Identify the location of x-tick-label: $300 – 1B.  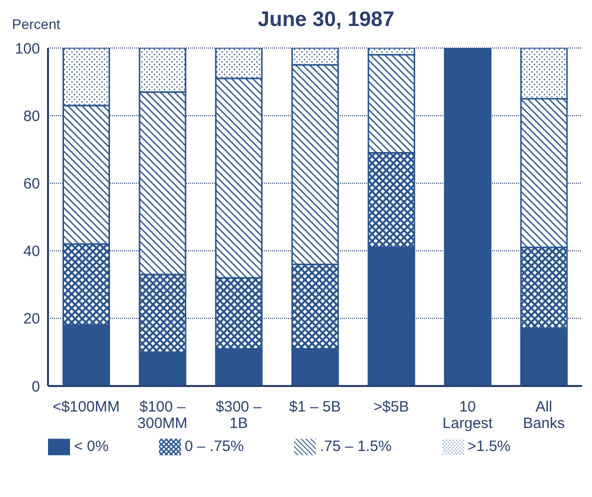
(239, 415).